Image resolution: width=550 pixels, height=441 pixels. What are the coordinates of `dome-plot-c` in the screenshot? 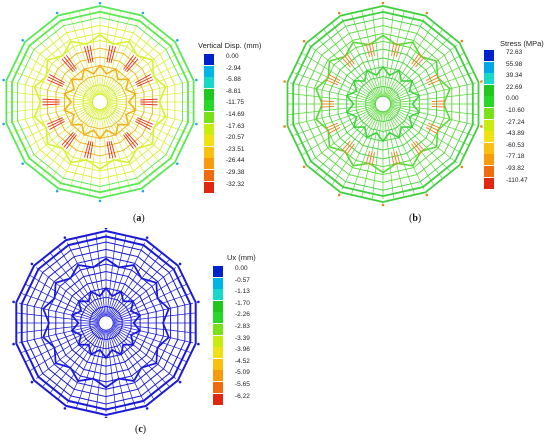 It's located at (106, 323).